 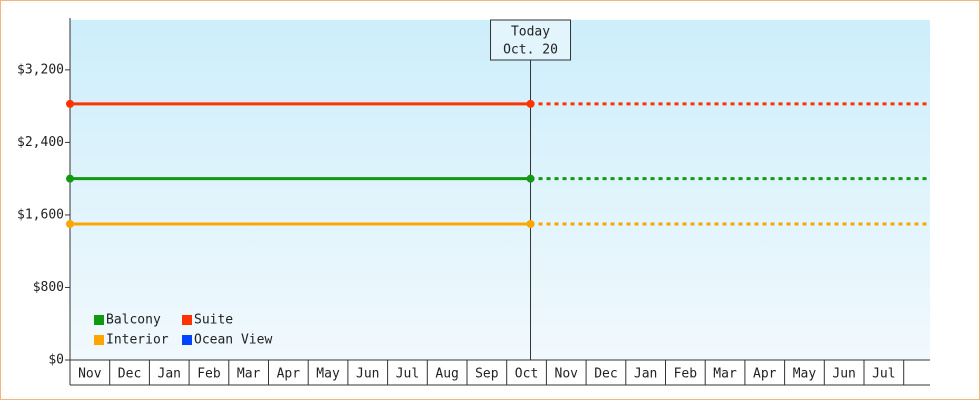 I want to click on x-tick-label: Sep, so click(x=487, y=374).